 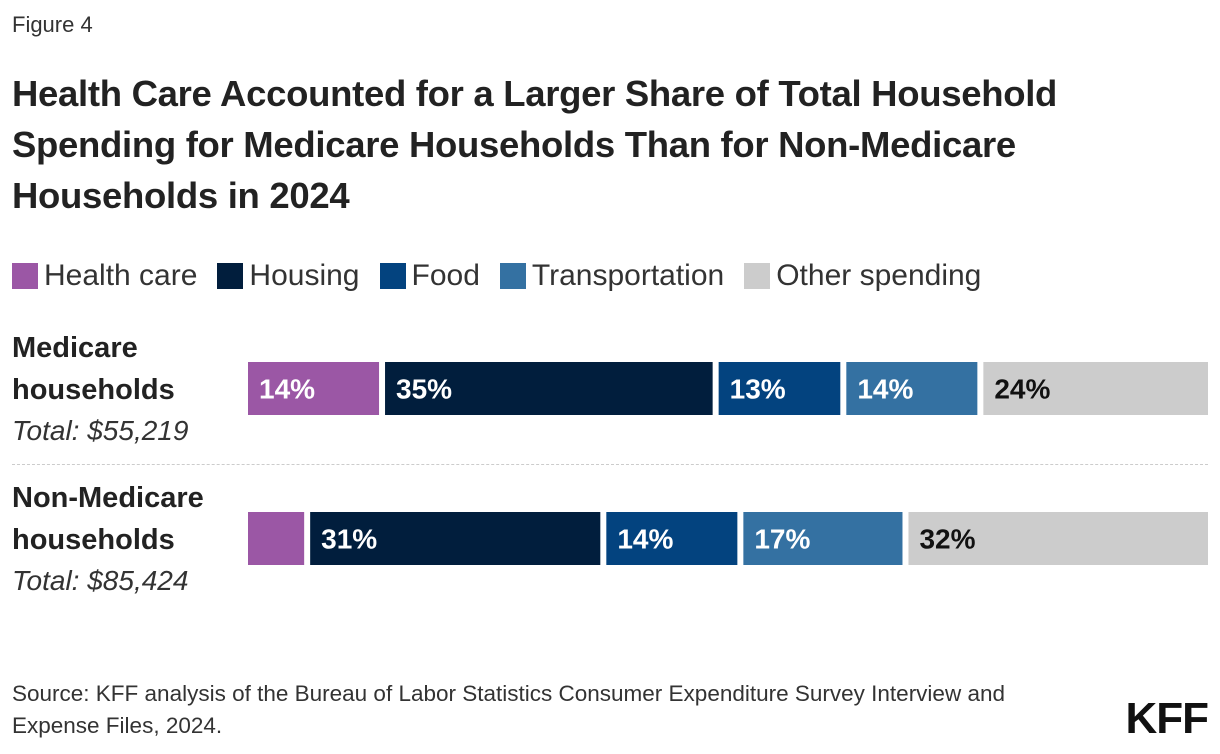 I want to click on legend-label: Transportation, so click(x=628, y=275).